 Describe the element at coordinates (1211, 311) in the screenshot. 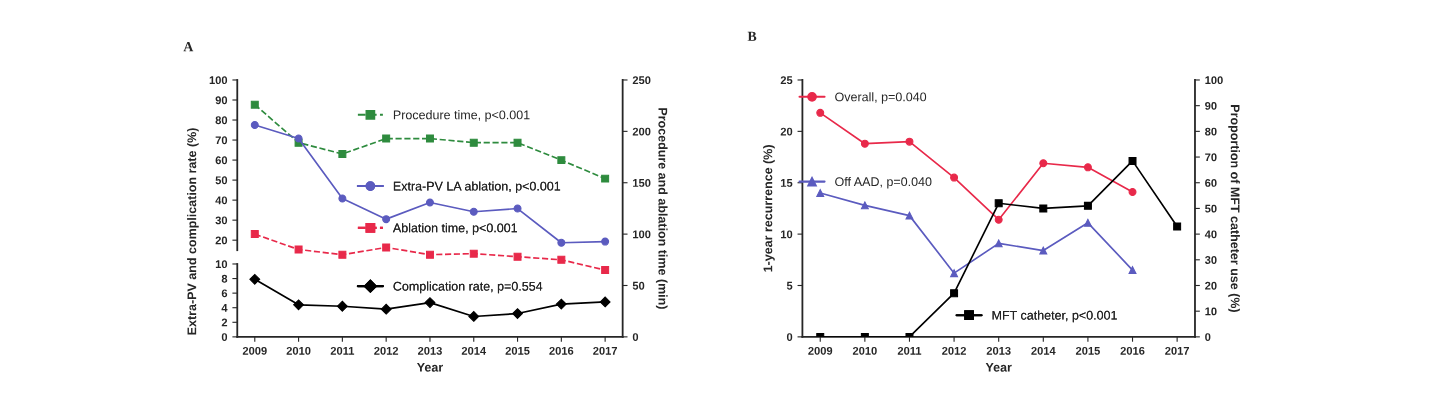

I see `y2-tick-label: 10` at that location.